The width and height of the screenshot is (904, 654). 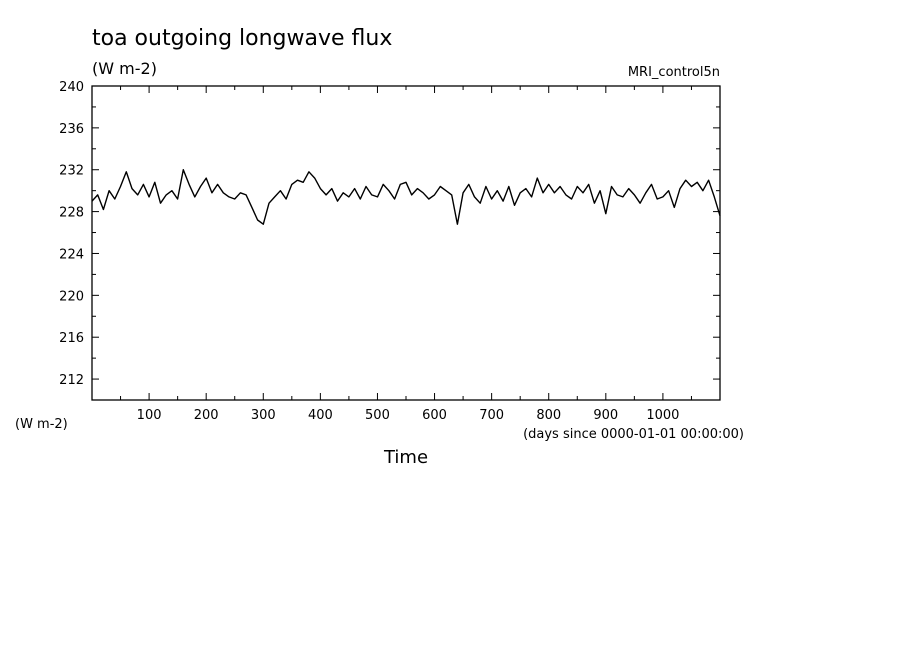 What do you see at coordinates (674, 72) in the screenshot?
I see `model-label: MRI_control5n` at bounding box center [674, 72].